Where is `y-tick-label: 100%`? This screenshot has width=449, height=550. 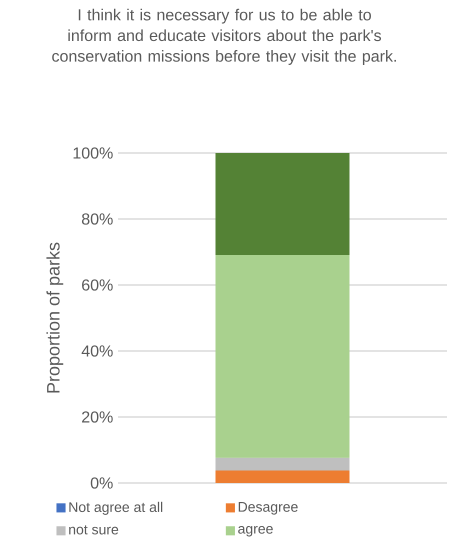 y-tick-label: 100% is located at coordinates (93, 153).